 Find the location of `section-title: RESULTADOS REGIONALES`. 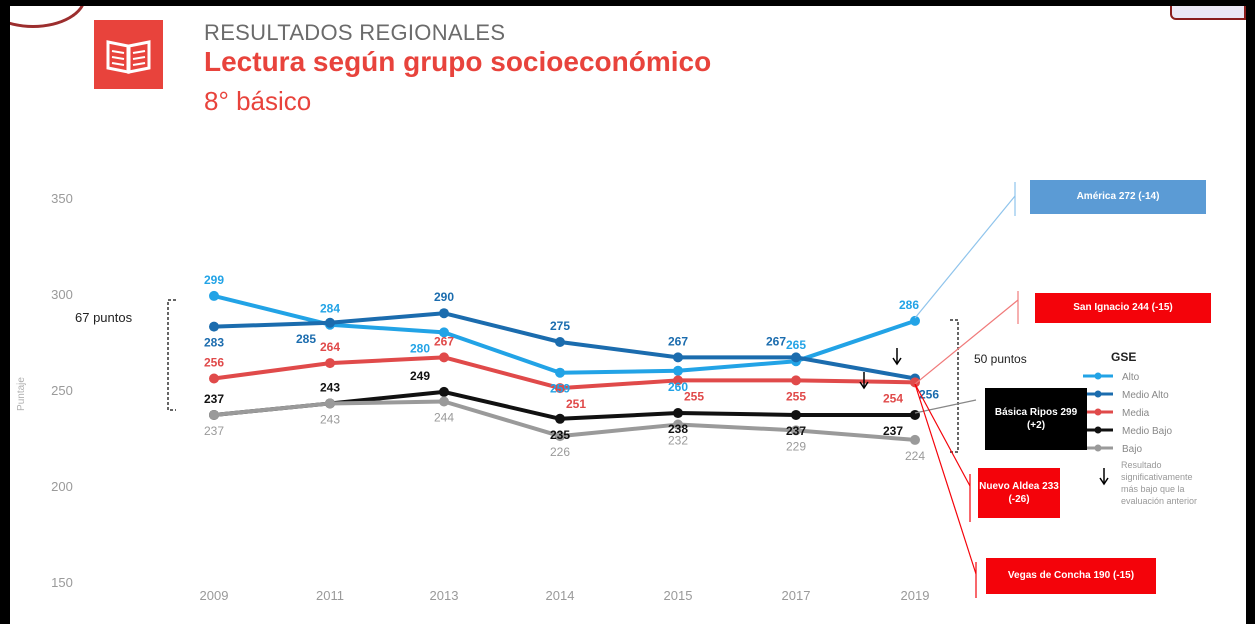

section-title: RESULTADOS REGIONALES is located at coordinates (355, 32).